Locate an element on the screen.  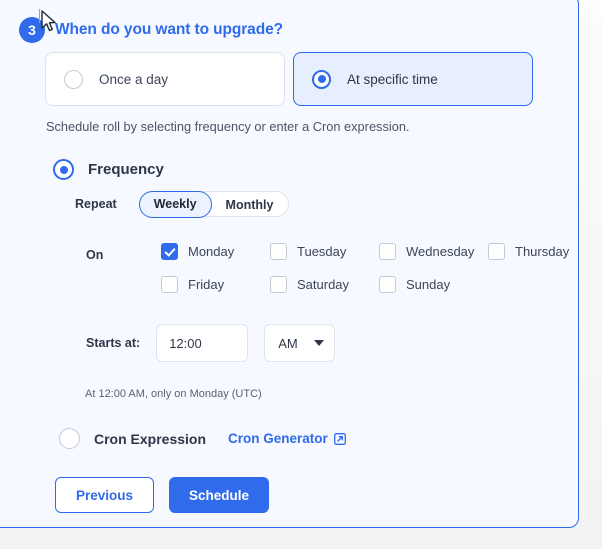
day-label-tuesday: Tuesday is located at coordinates (322, 251).